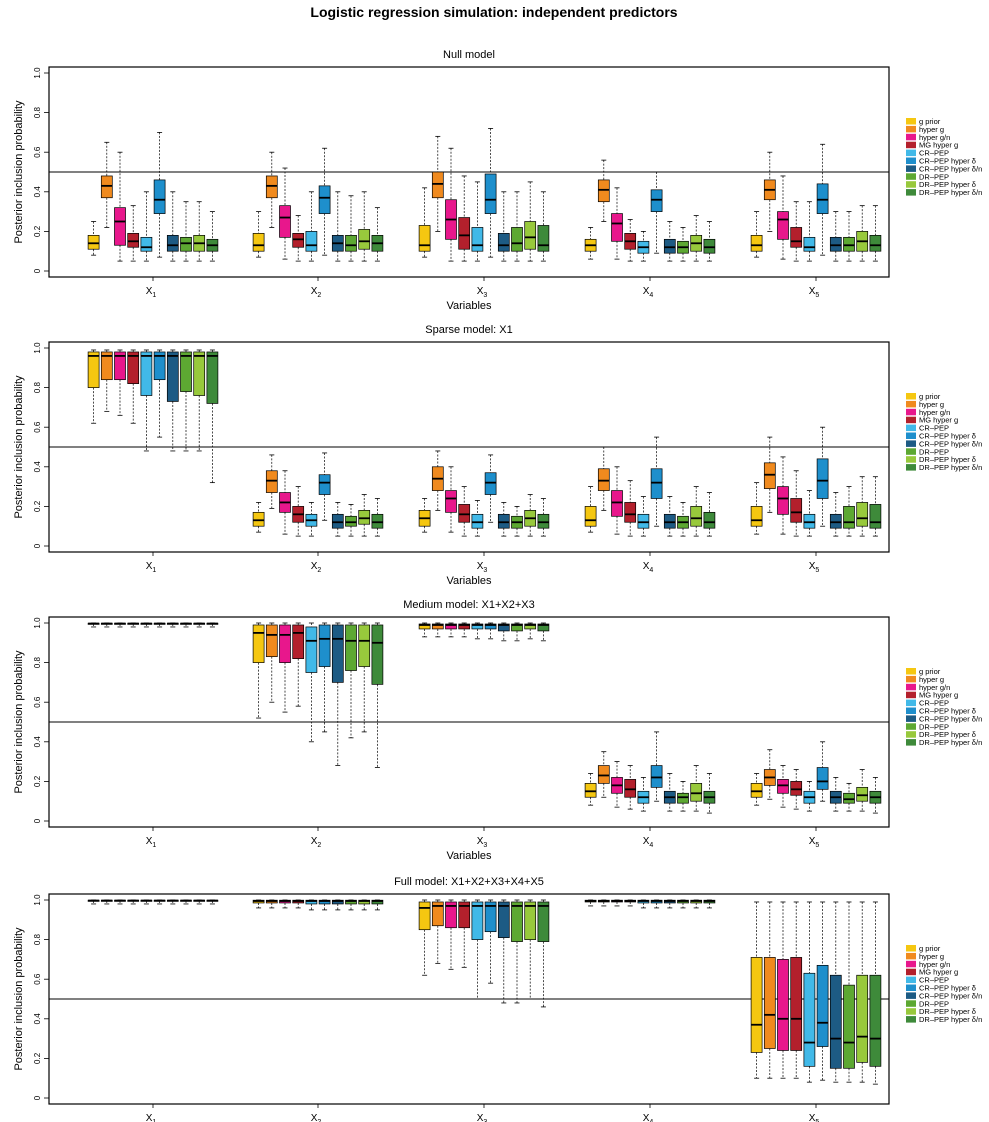 The width and height of the screenshot is (989, 1122). What do you see at coordinates (931, 679) in the screenshot?
I see `legend-label: hyper g` at bounding box center [931, 679].